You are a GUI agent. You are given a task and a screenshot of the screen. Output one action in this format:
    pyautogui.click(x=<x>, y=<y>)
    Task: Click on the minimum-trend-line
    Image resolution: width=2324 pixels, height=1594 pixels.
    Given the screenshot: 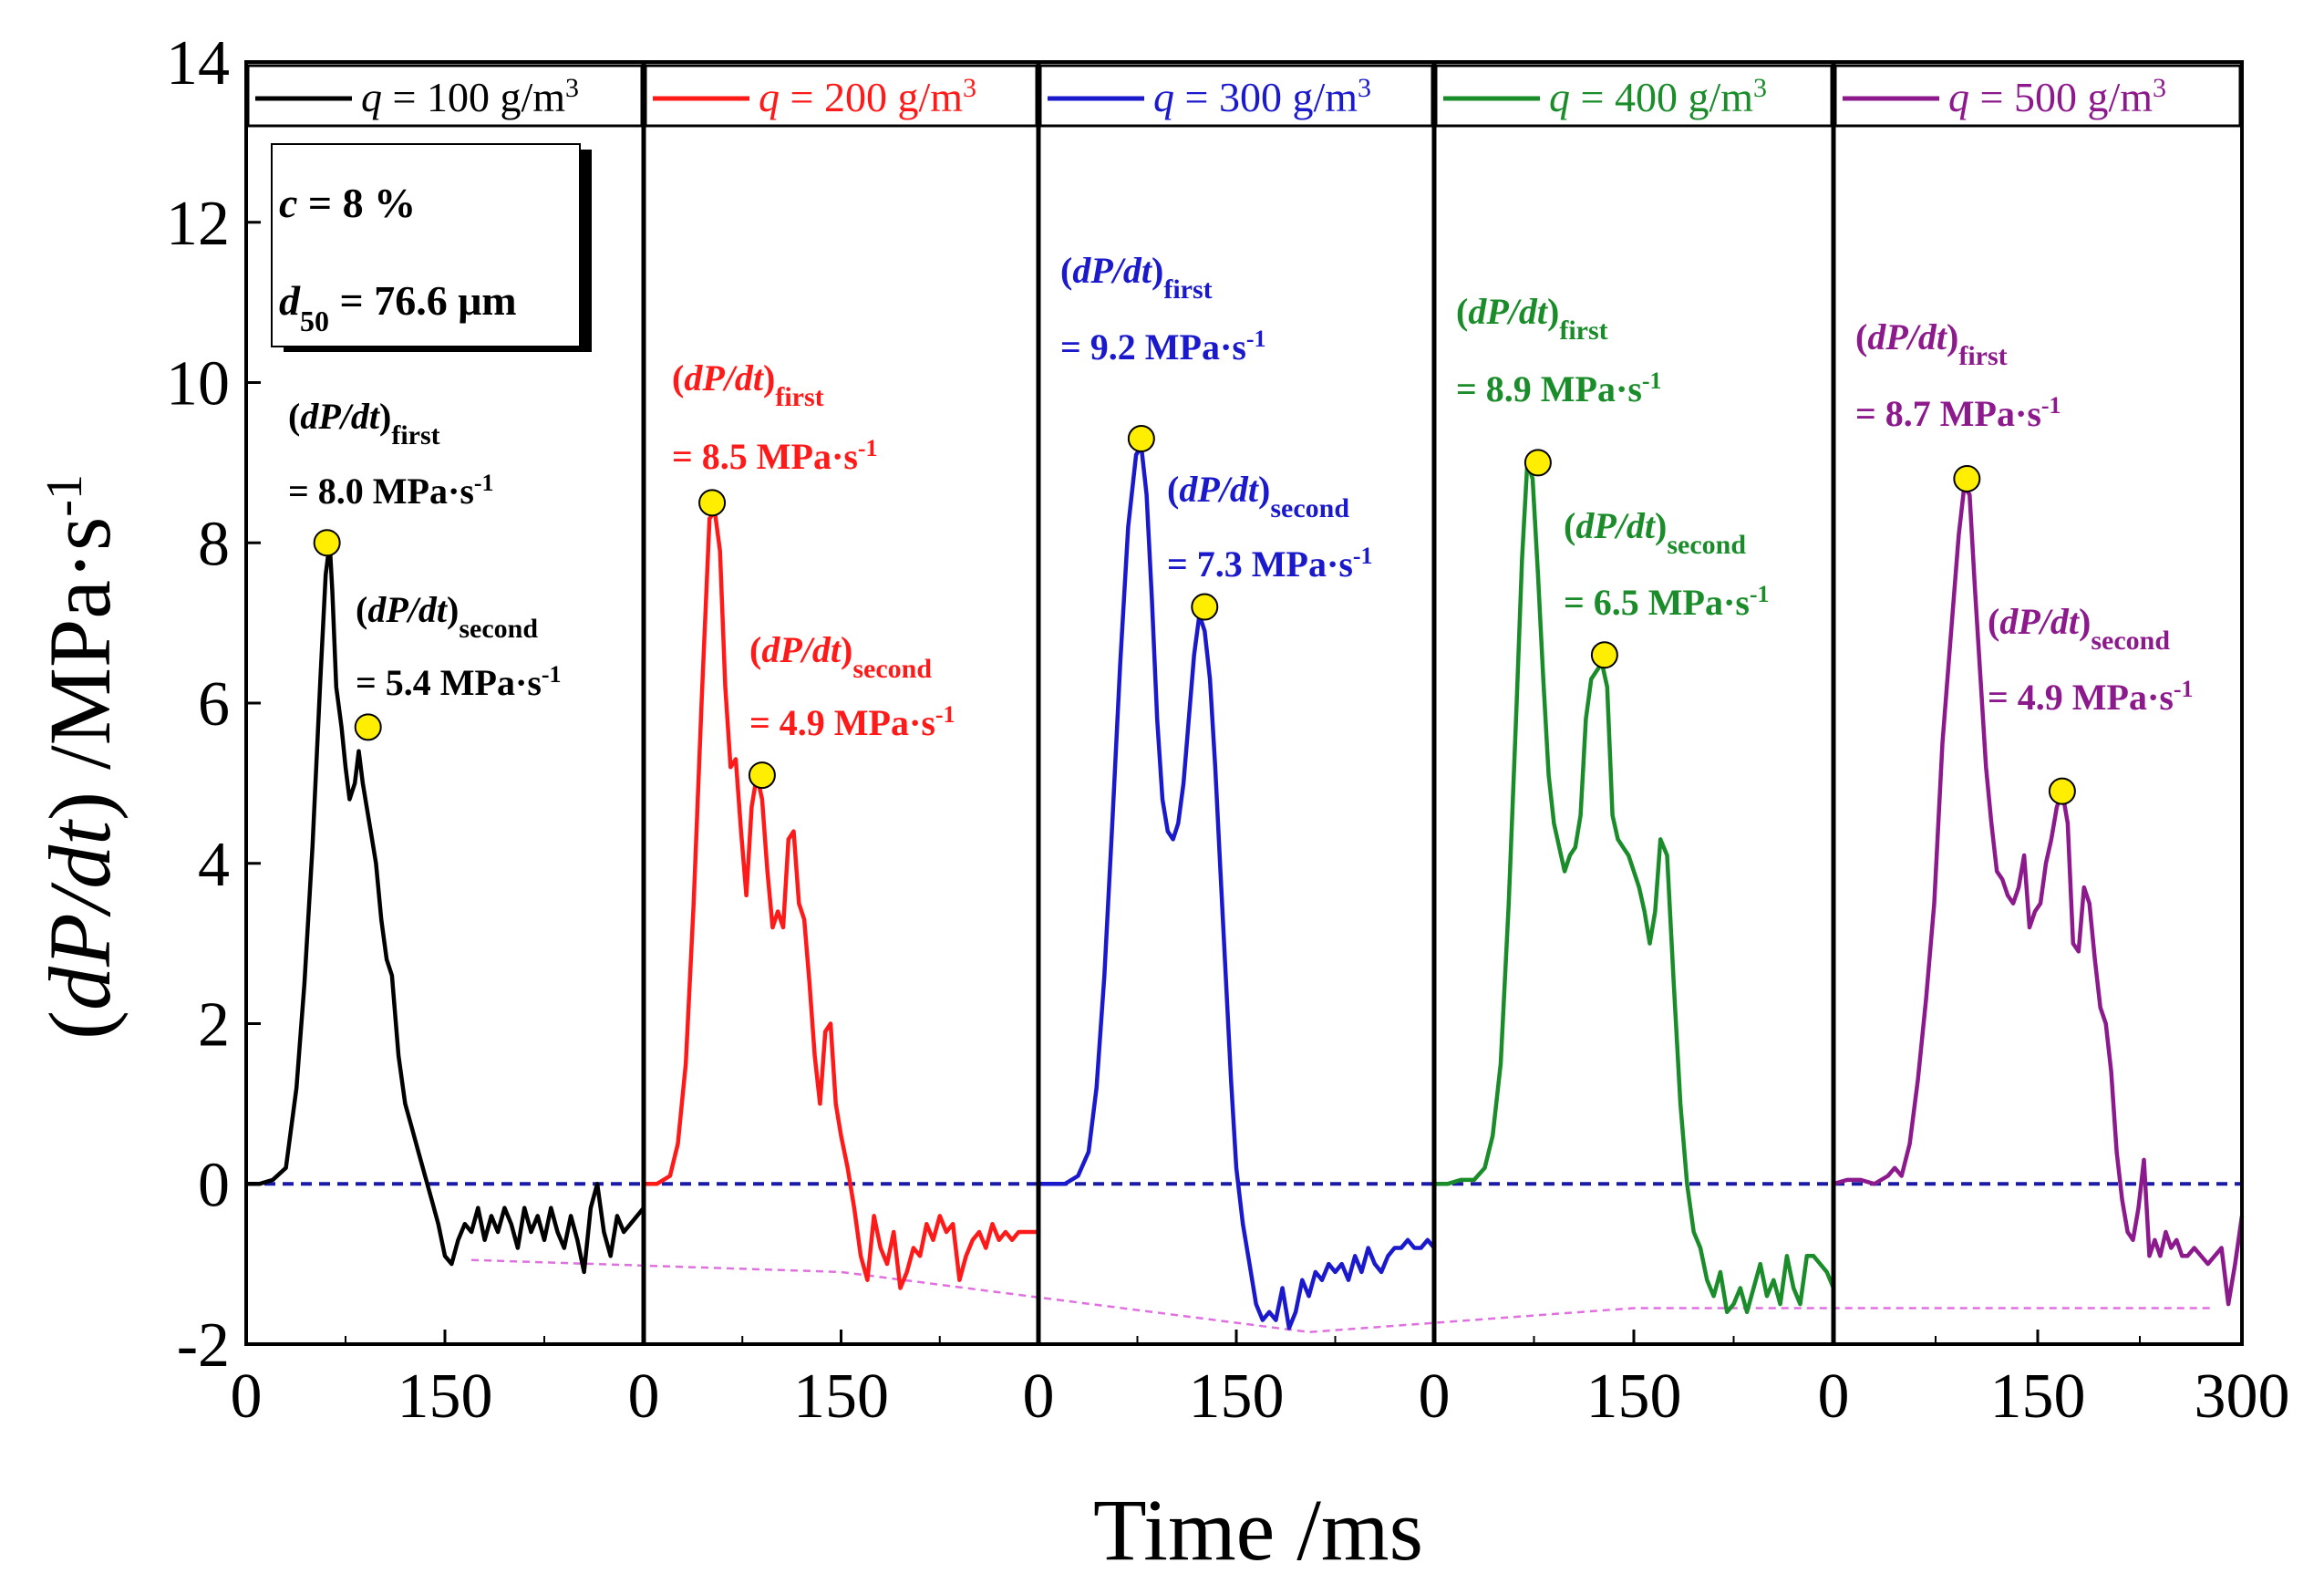 What is the action you would take?
    pyautogui.click(x=1343, y=1296)
    